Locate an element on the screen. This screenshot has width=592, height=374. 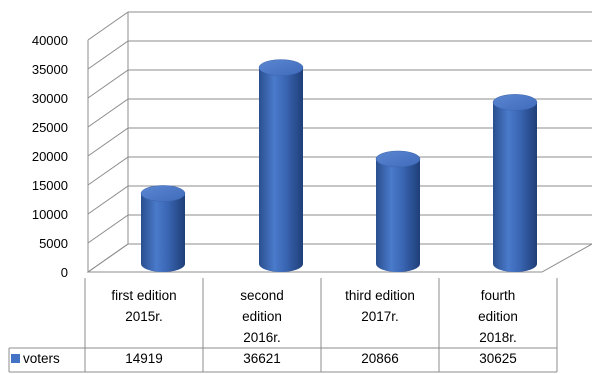
y-axis: 0 5000 10000 15000 20000 25000 30000 35000 40000 is located at coordinates (50, 156).